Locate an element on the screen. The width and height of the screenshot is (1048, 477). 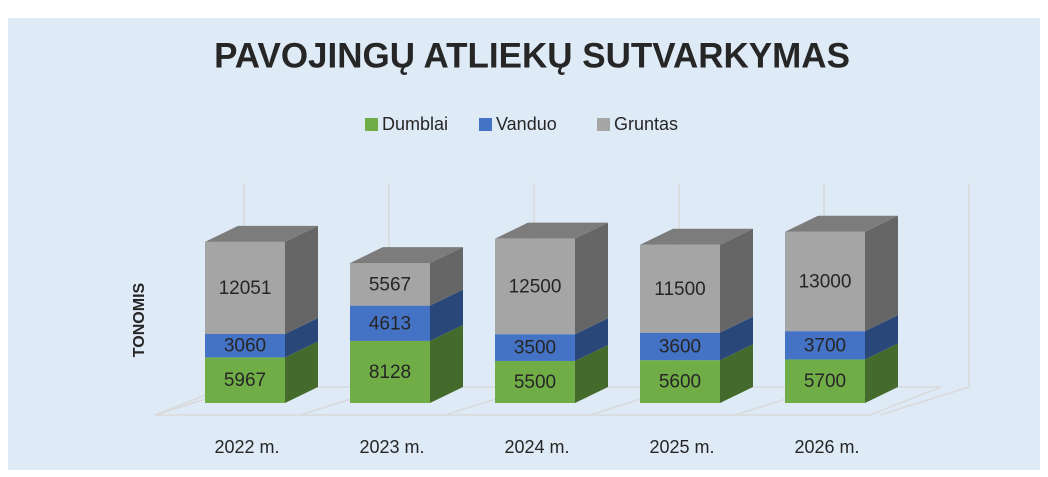
data-label: 11500 is located at coordinates (679, 289).